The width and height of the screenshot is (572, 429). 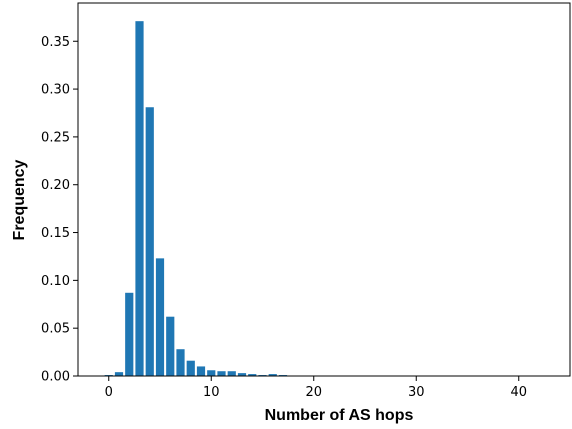 I want to click on x-tick-label: 10, so click(x=211, y=392).